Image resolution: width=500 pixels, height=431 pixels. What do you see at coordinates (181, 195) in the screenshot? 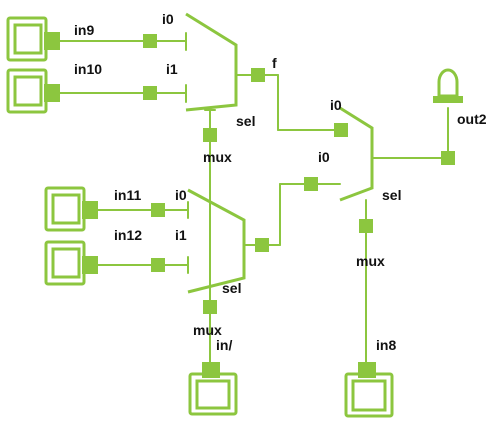
I see `label-bottom-i0: i0` at bounding box center [181, 195].